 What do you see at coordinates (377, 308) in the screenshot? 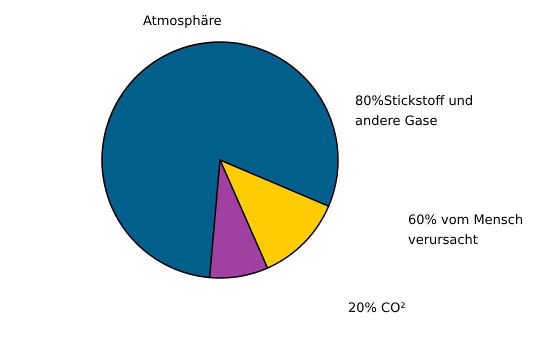
I see `text: 20% CO²` at bounding box center [377, 308].